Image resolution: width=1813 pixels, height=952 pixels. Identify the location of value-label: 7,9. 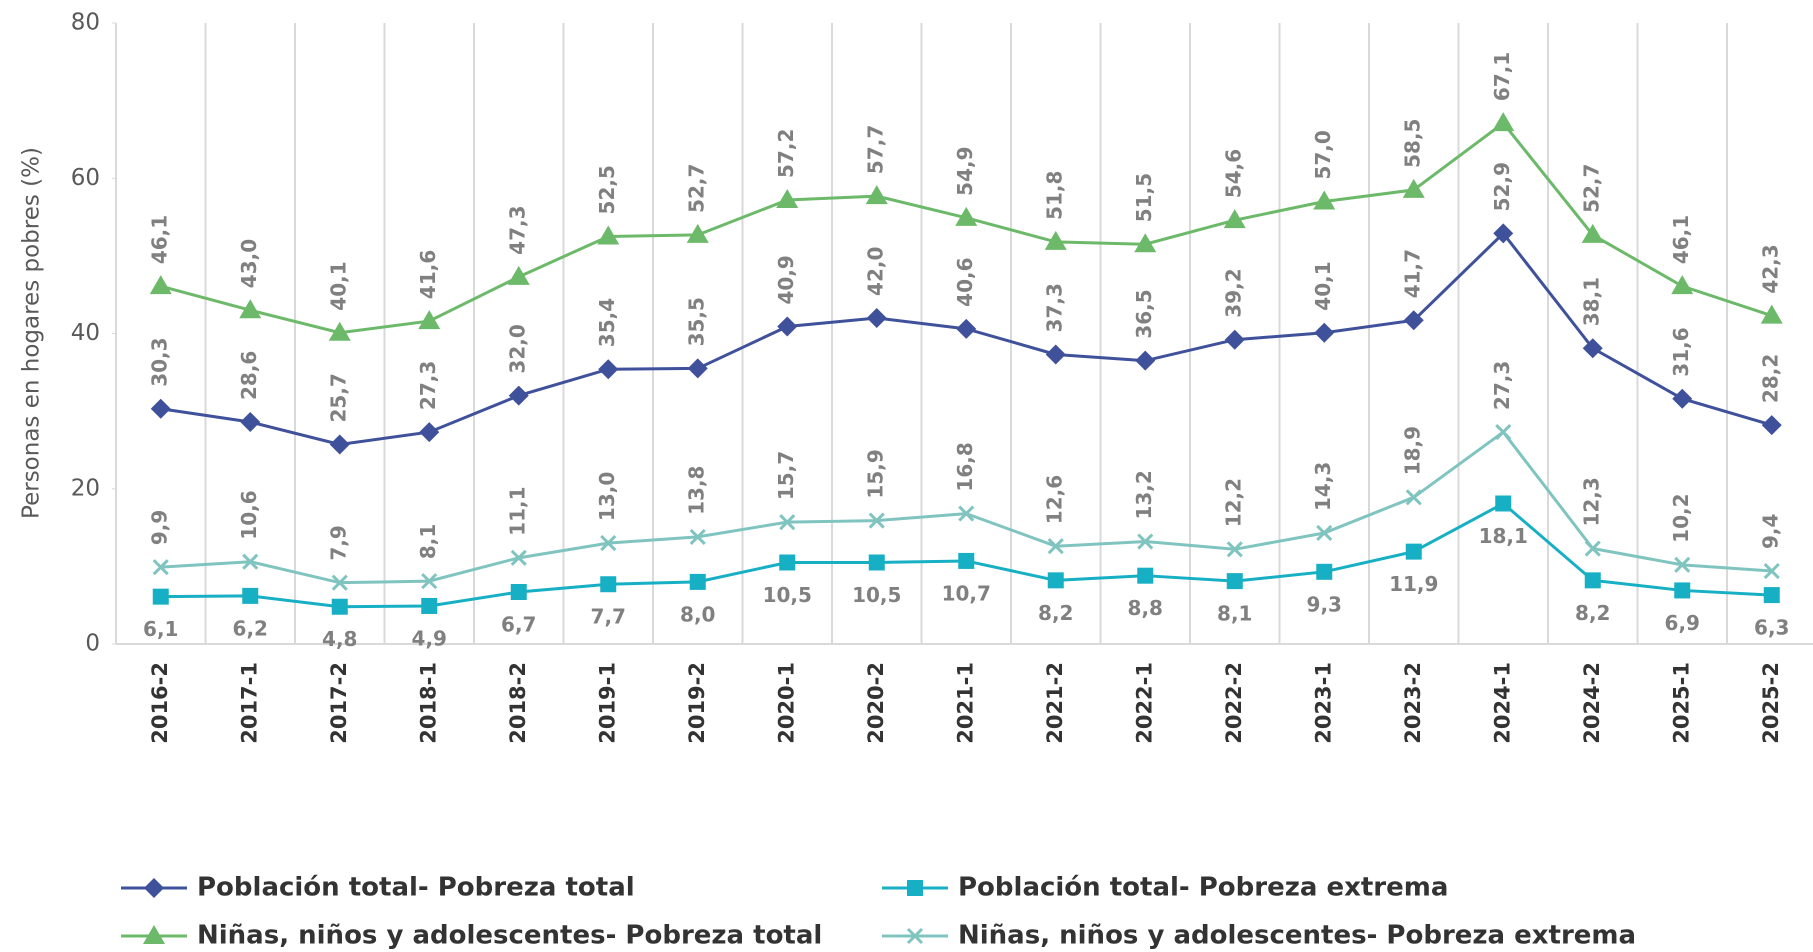
(338, 542).